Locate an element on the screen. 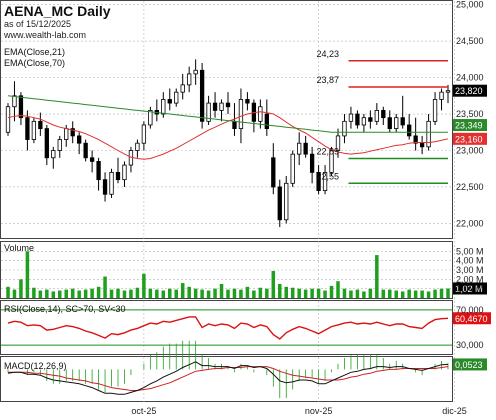 The width and height of the screenshot is (496, 420). volume-bars: 1,02 M is located at coordinates (246, 274).